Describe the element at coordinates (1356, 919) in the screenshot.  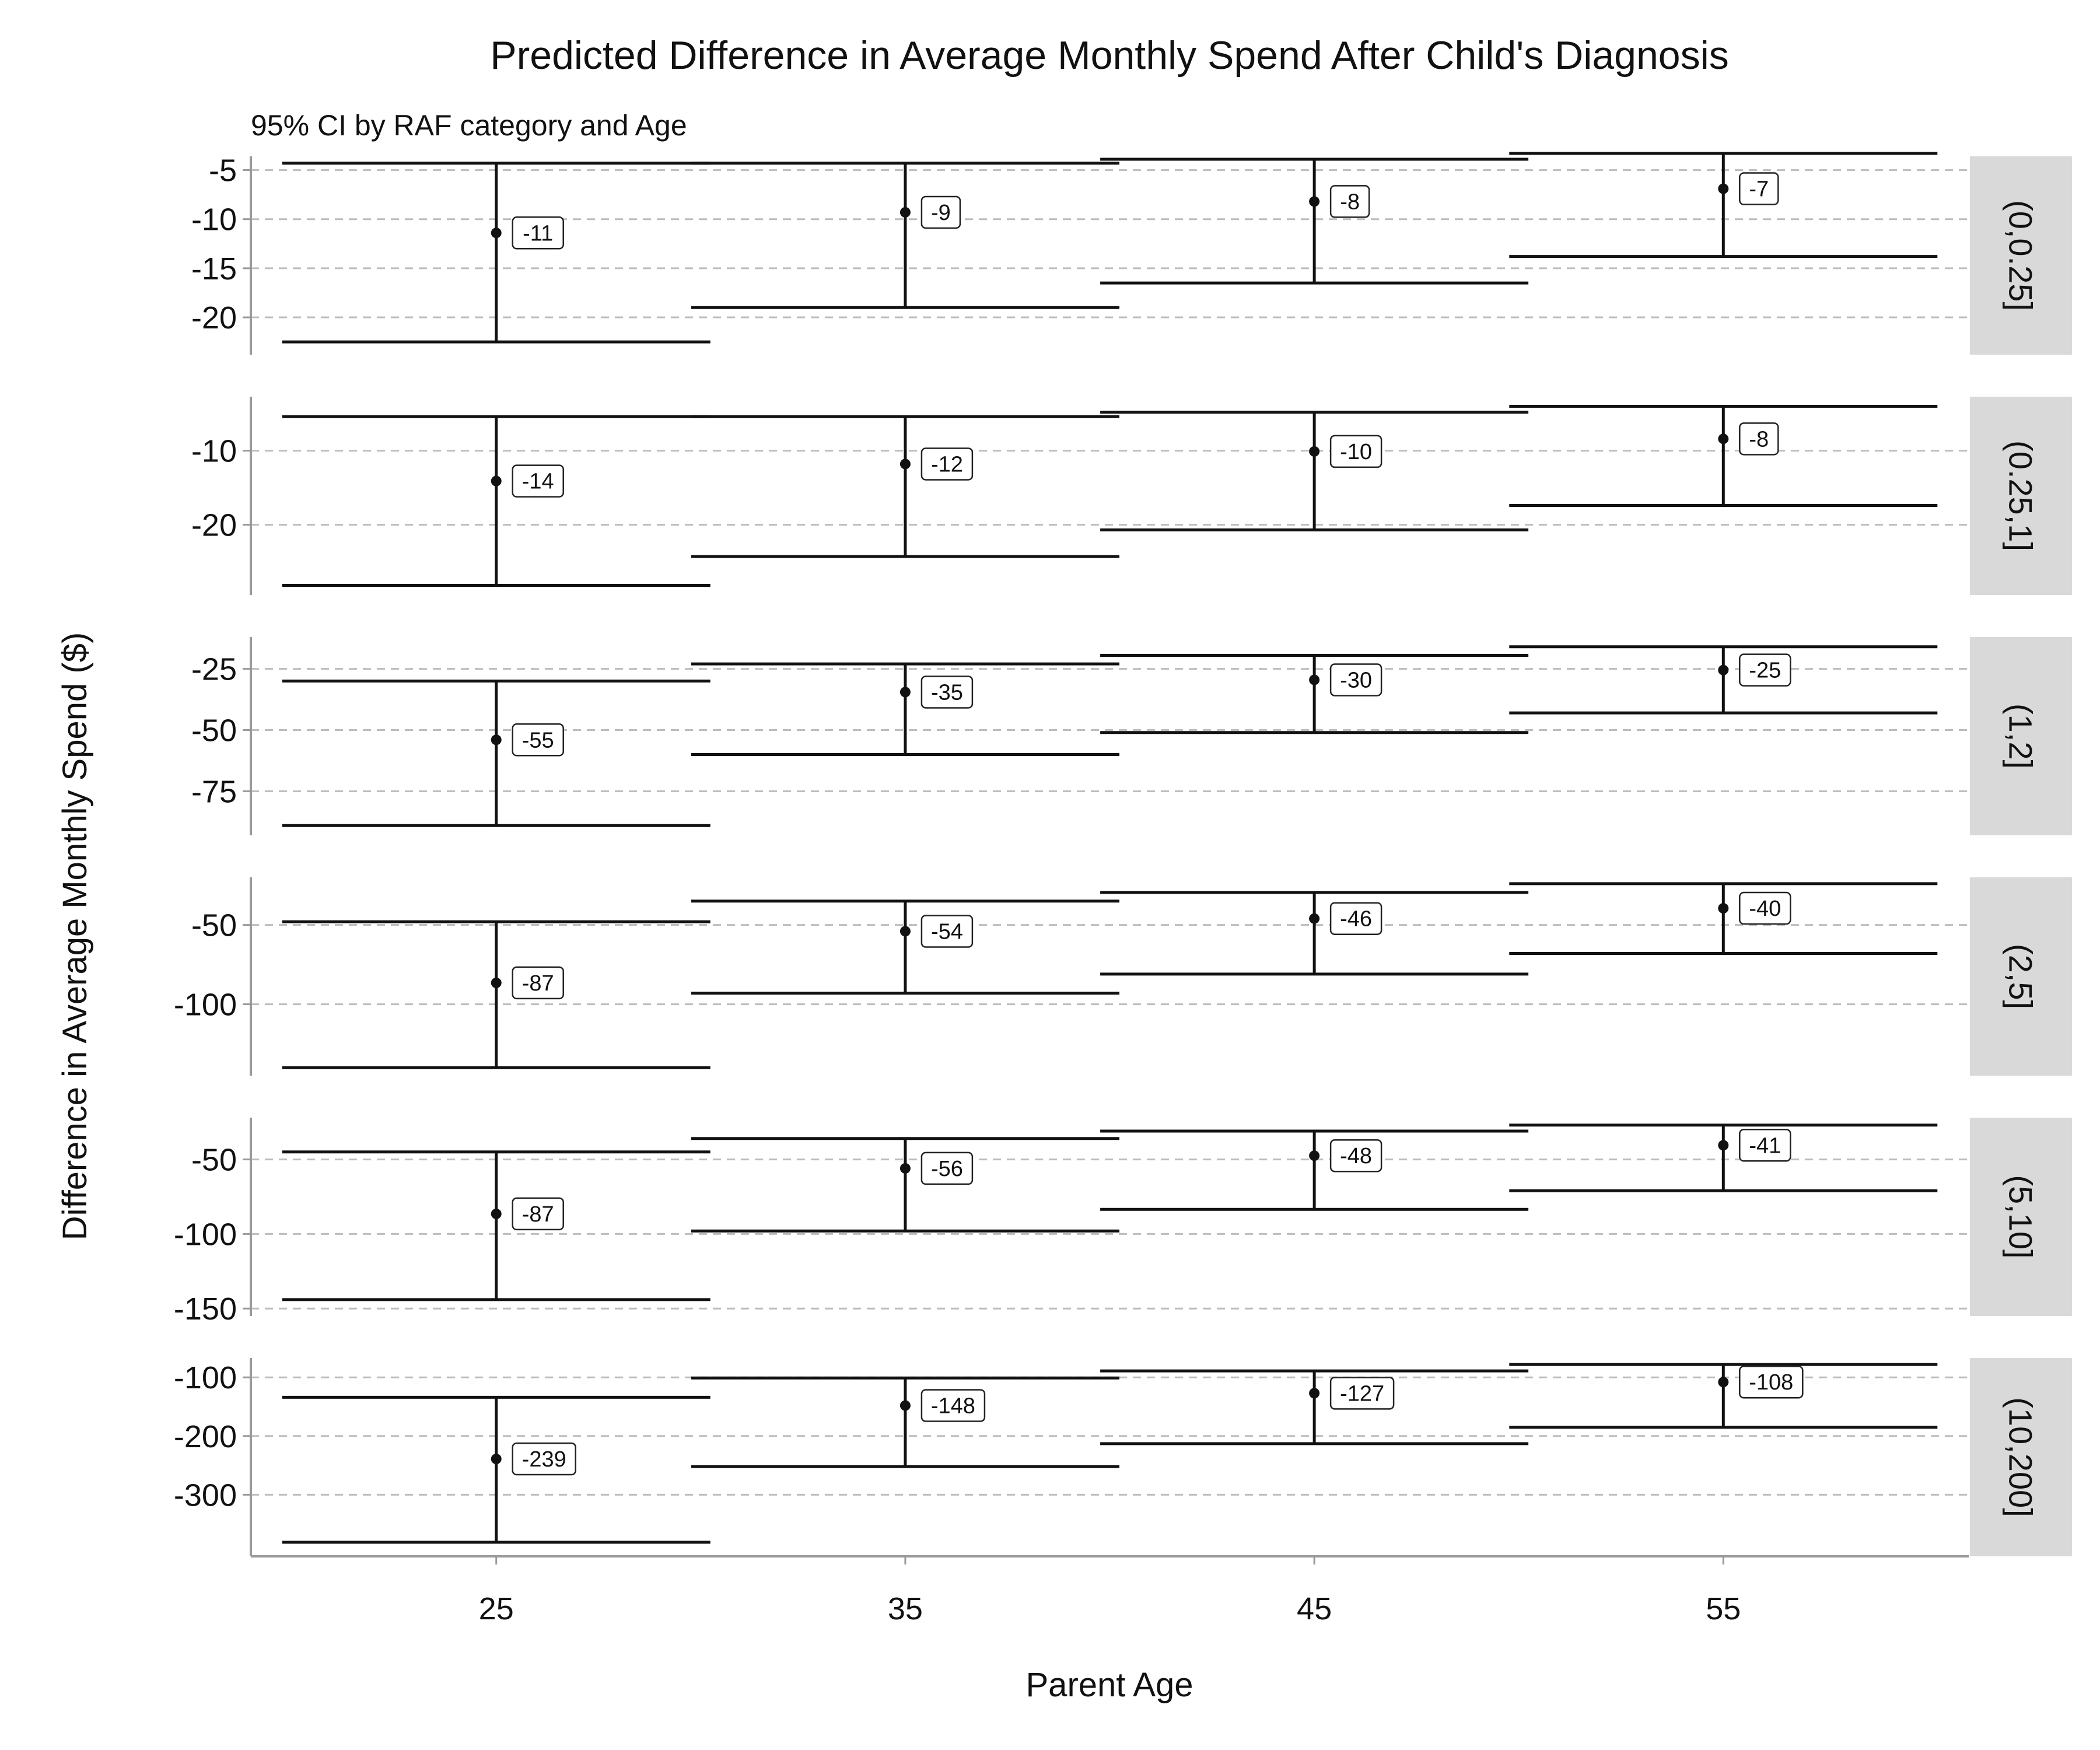
I see `data-label: -46` at that location.